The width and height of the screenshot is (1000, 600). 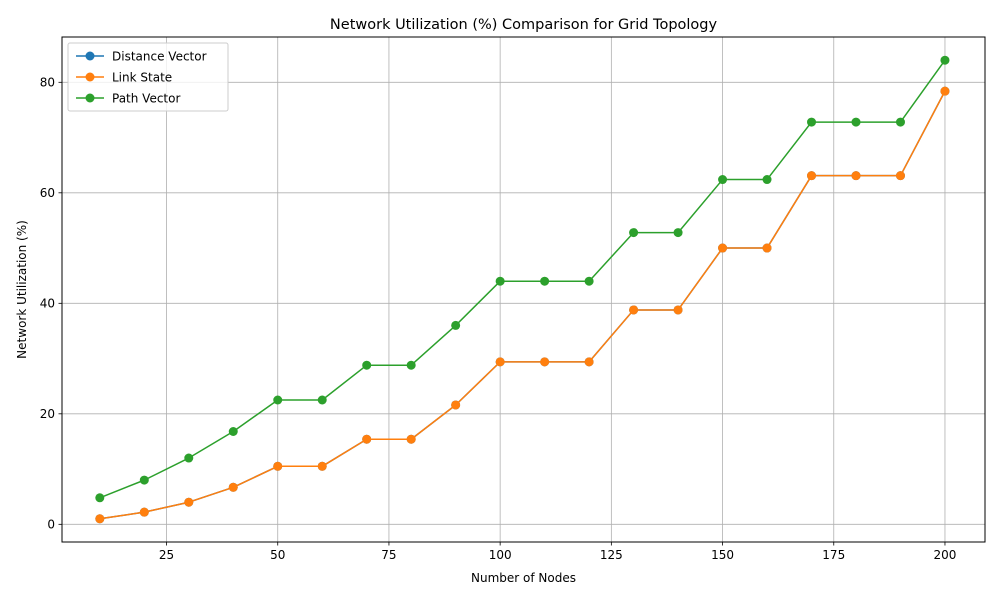 What do you see at coordinates (722, 555) in the screenshot?
I see `x-tick-label: 150` at bounding box center [722, 555].